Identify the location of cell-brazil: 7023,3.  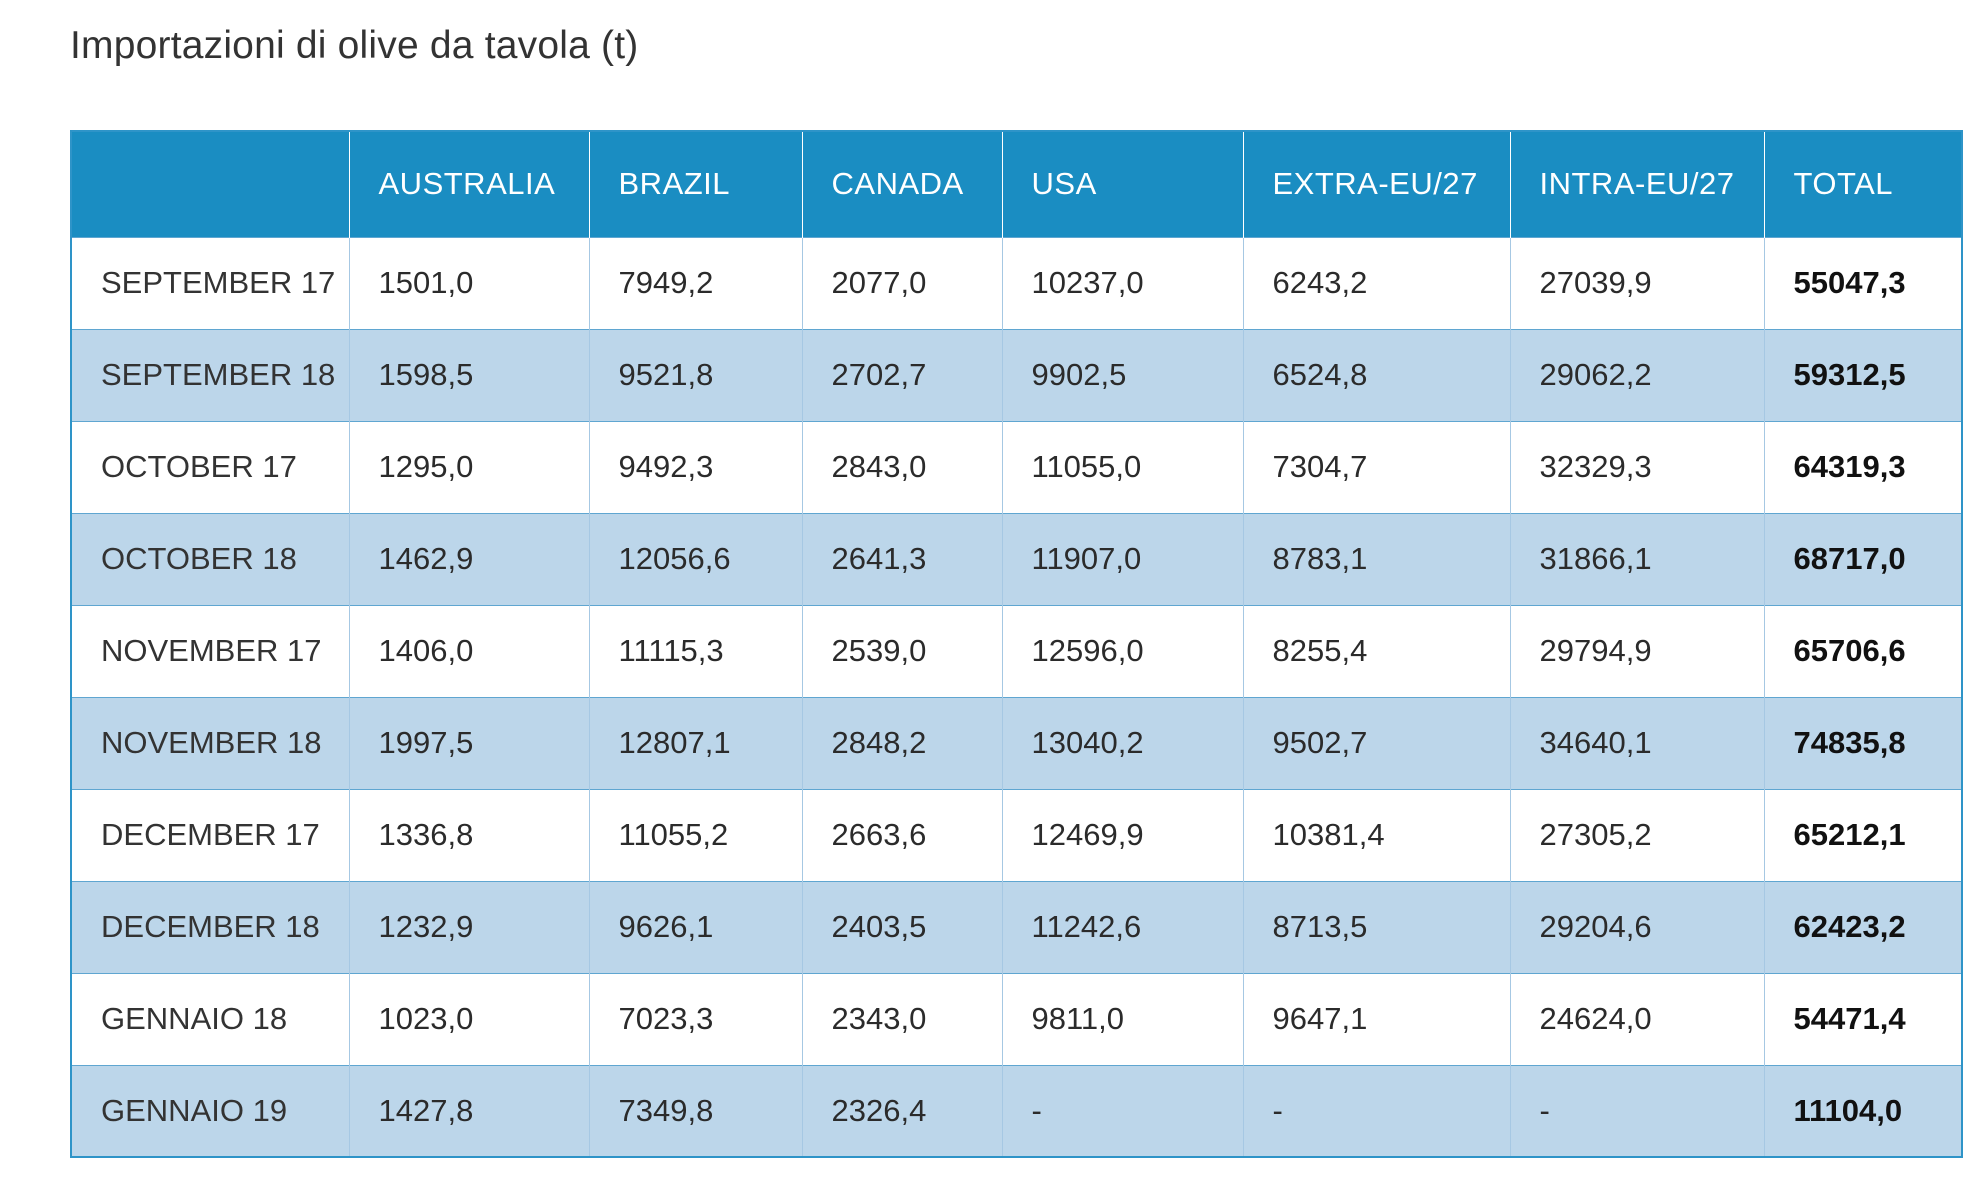
(695, 1018).